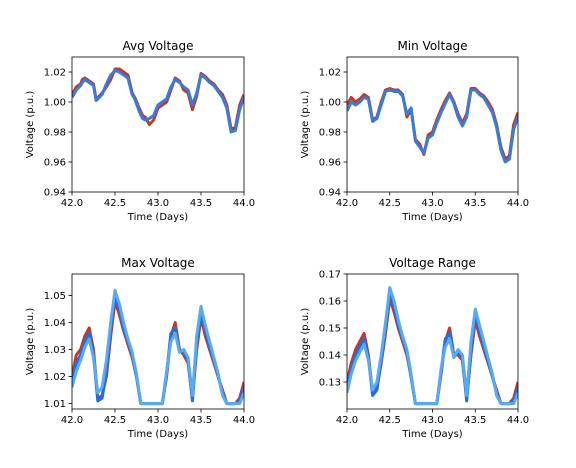  Describe the element at coordinates (157, 46) in the screenshot. I see `chart-title: Avg Voltage` at that location.